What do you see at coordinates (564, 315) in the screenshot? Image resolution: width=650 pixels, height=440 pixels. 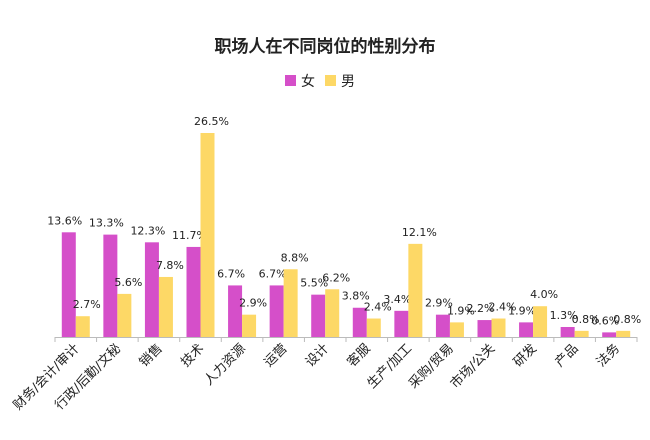 I see `data-label: 1.3%` at bounding box center [564, 315].